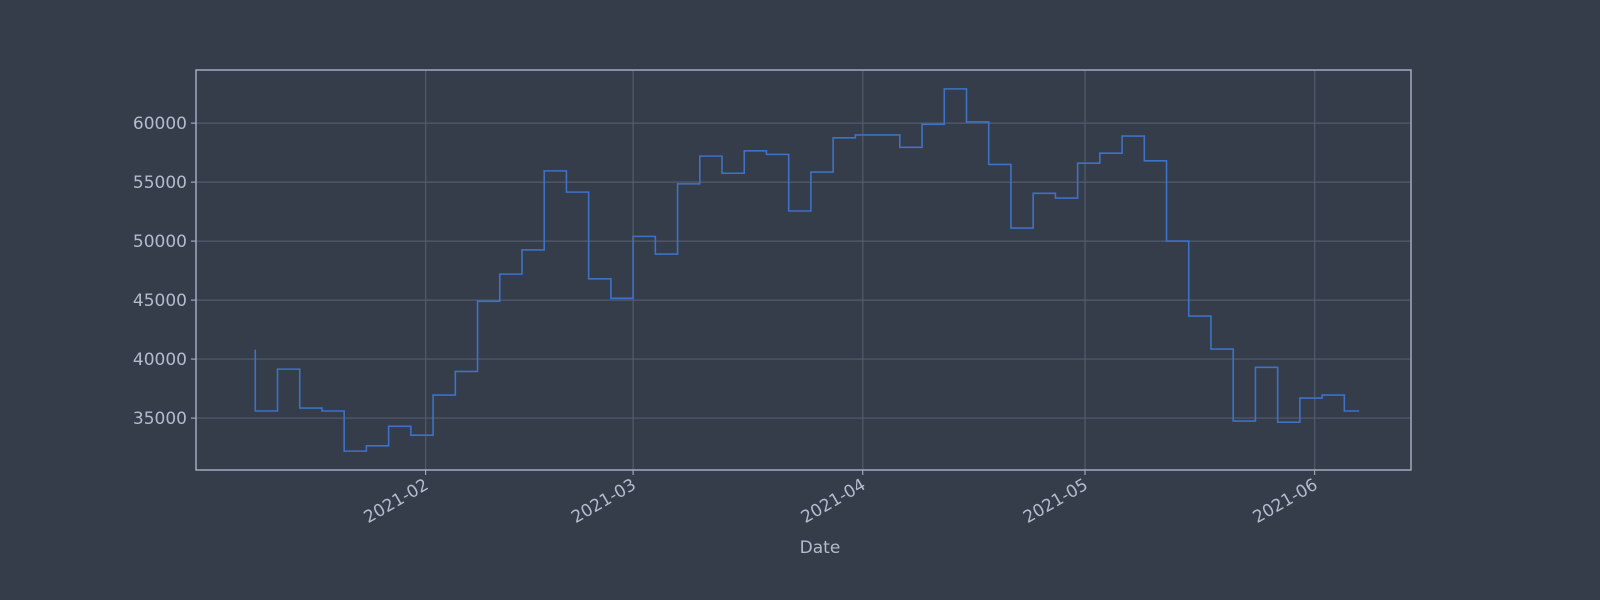  I want to click on y-tick-label: 55000, so click(160, 183).